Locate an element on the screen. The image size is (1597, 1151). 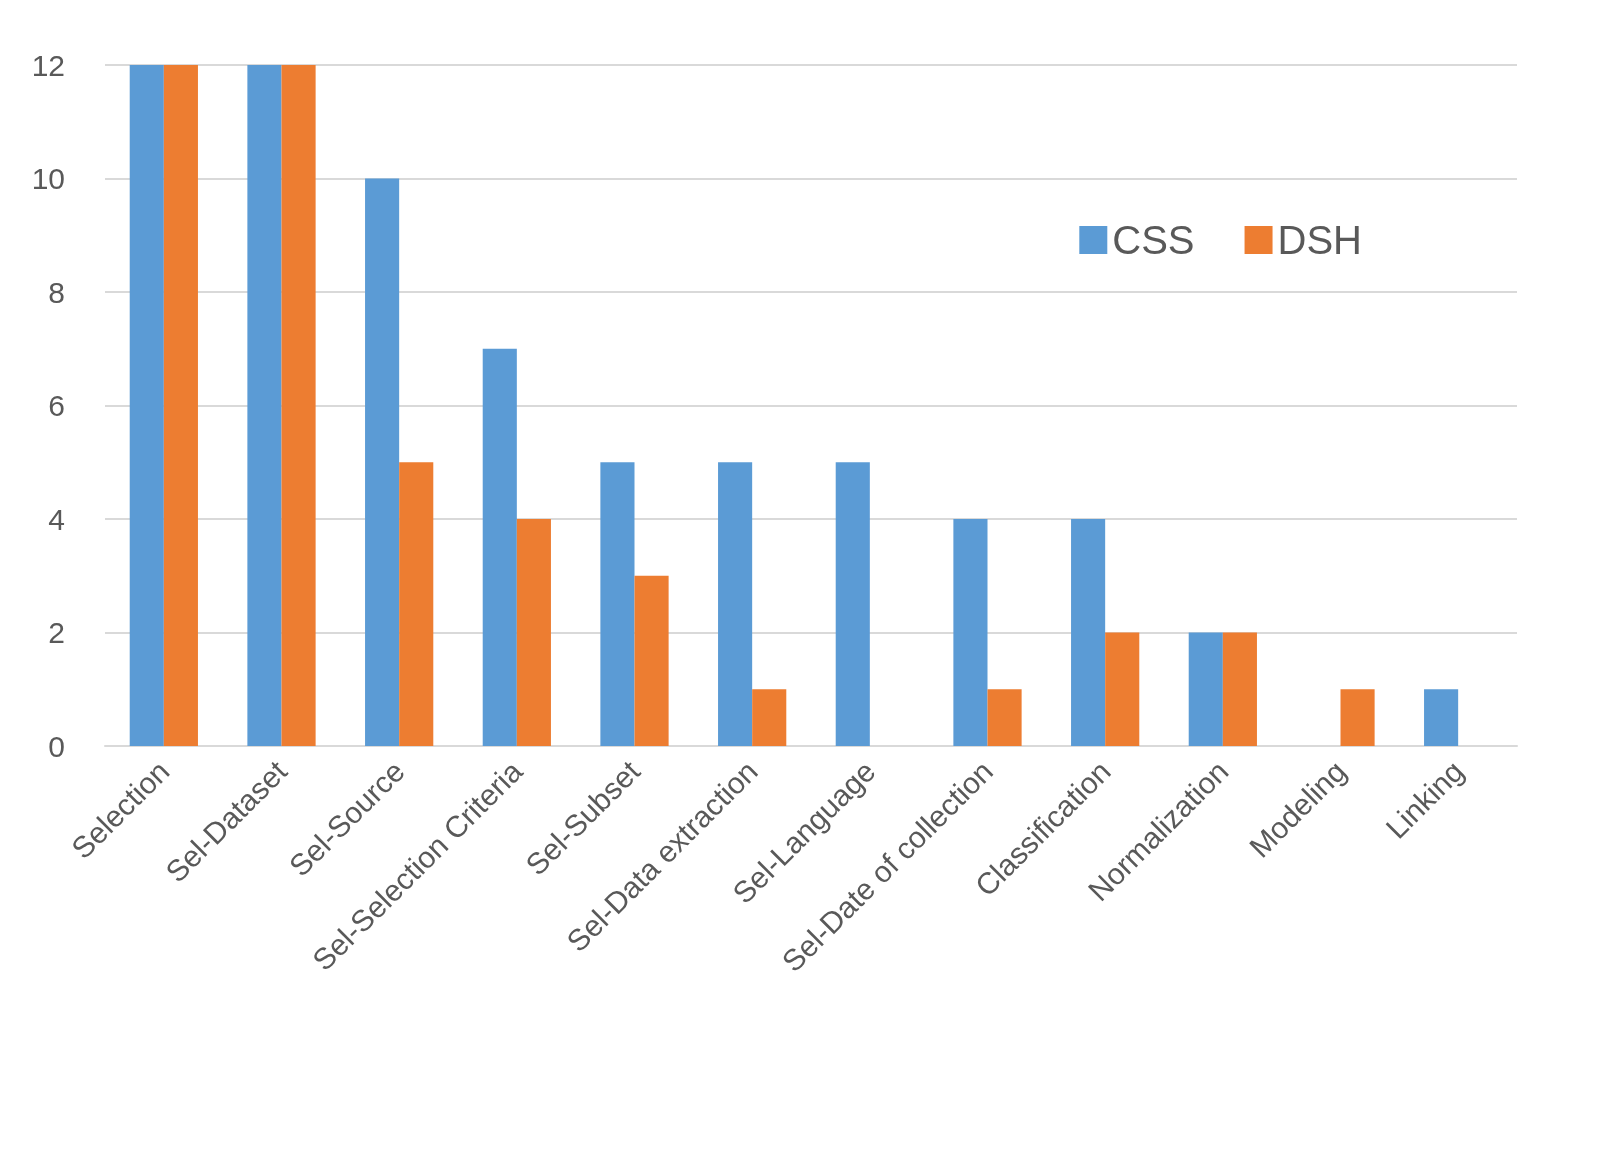
legend-label: CSS is located at coordinates (1153, 240).